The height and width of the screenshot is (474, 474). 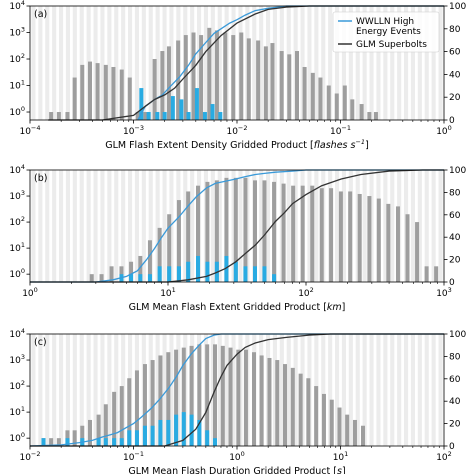 I want to click on x-tick-label: 10¹, so click(x=168, y=292).